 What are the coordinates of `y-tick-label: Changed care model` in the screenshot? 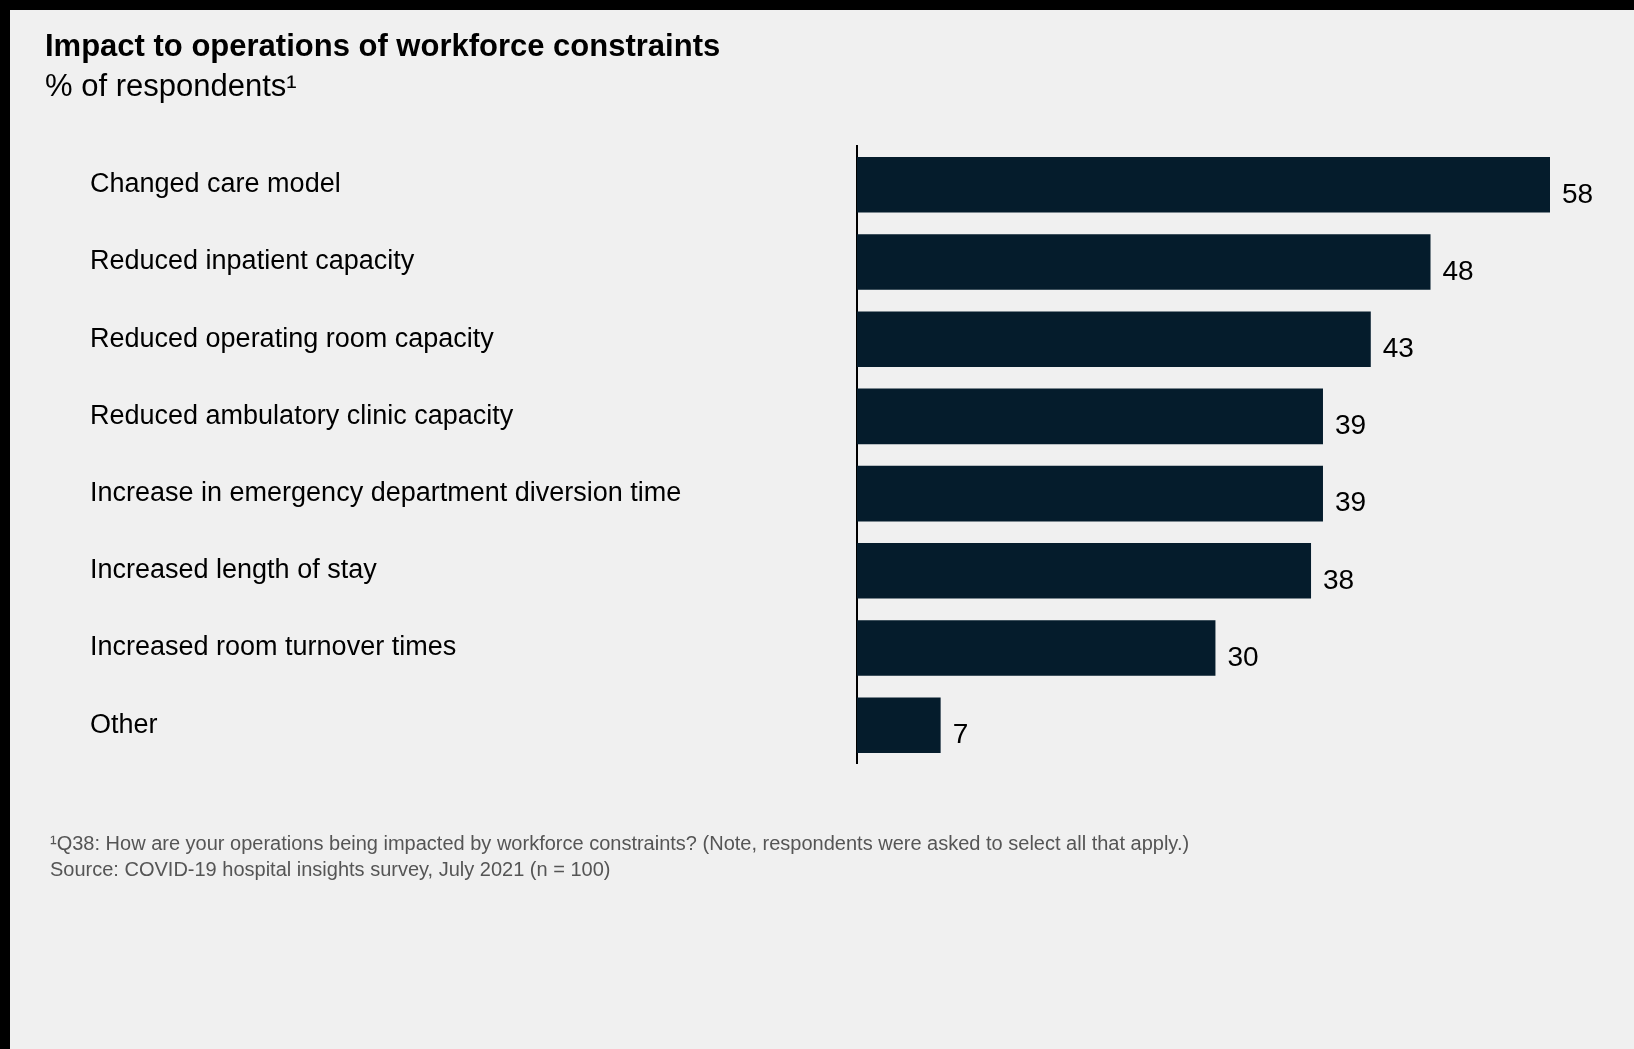 It's located at (215, 183).